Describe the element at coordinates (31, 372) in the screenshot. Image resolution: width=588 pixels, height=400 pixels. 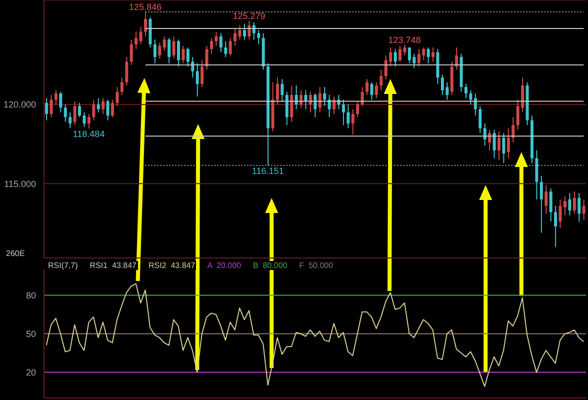
I see `y-tick-label: 20` at that location.